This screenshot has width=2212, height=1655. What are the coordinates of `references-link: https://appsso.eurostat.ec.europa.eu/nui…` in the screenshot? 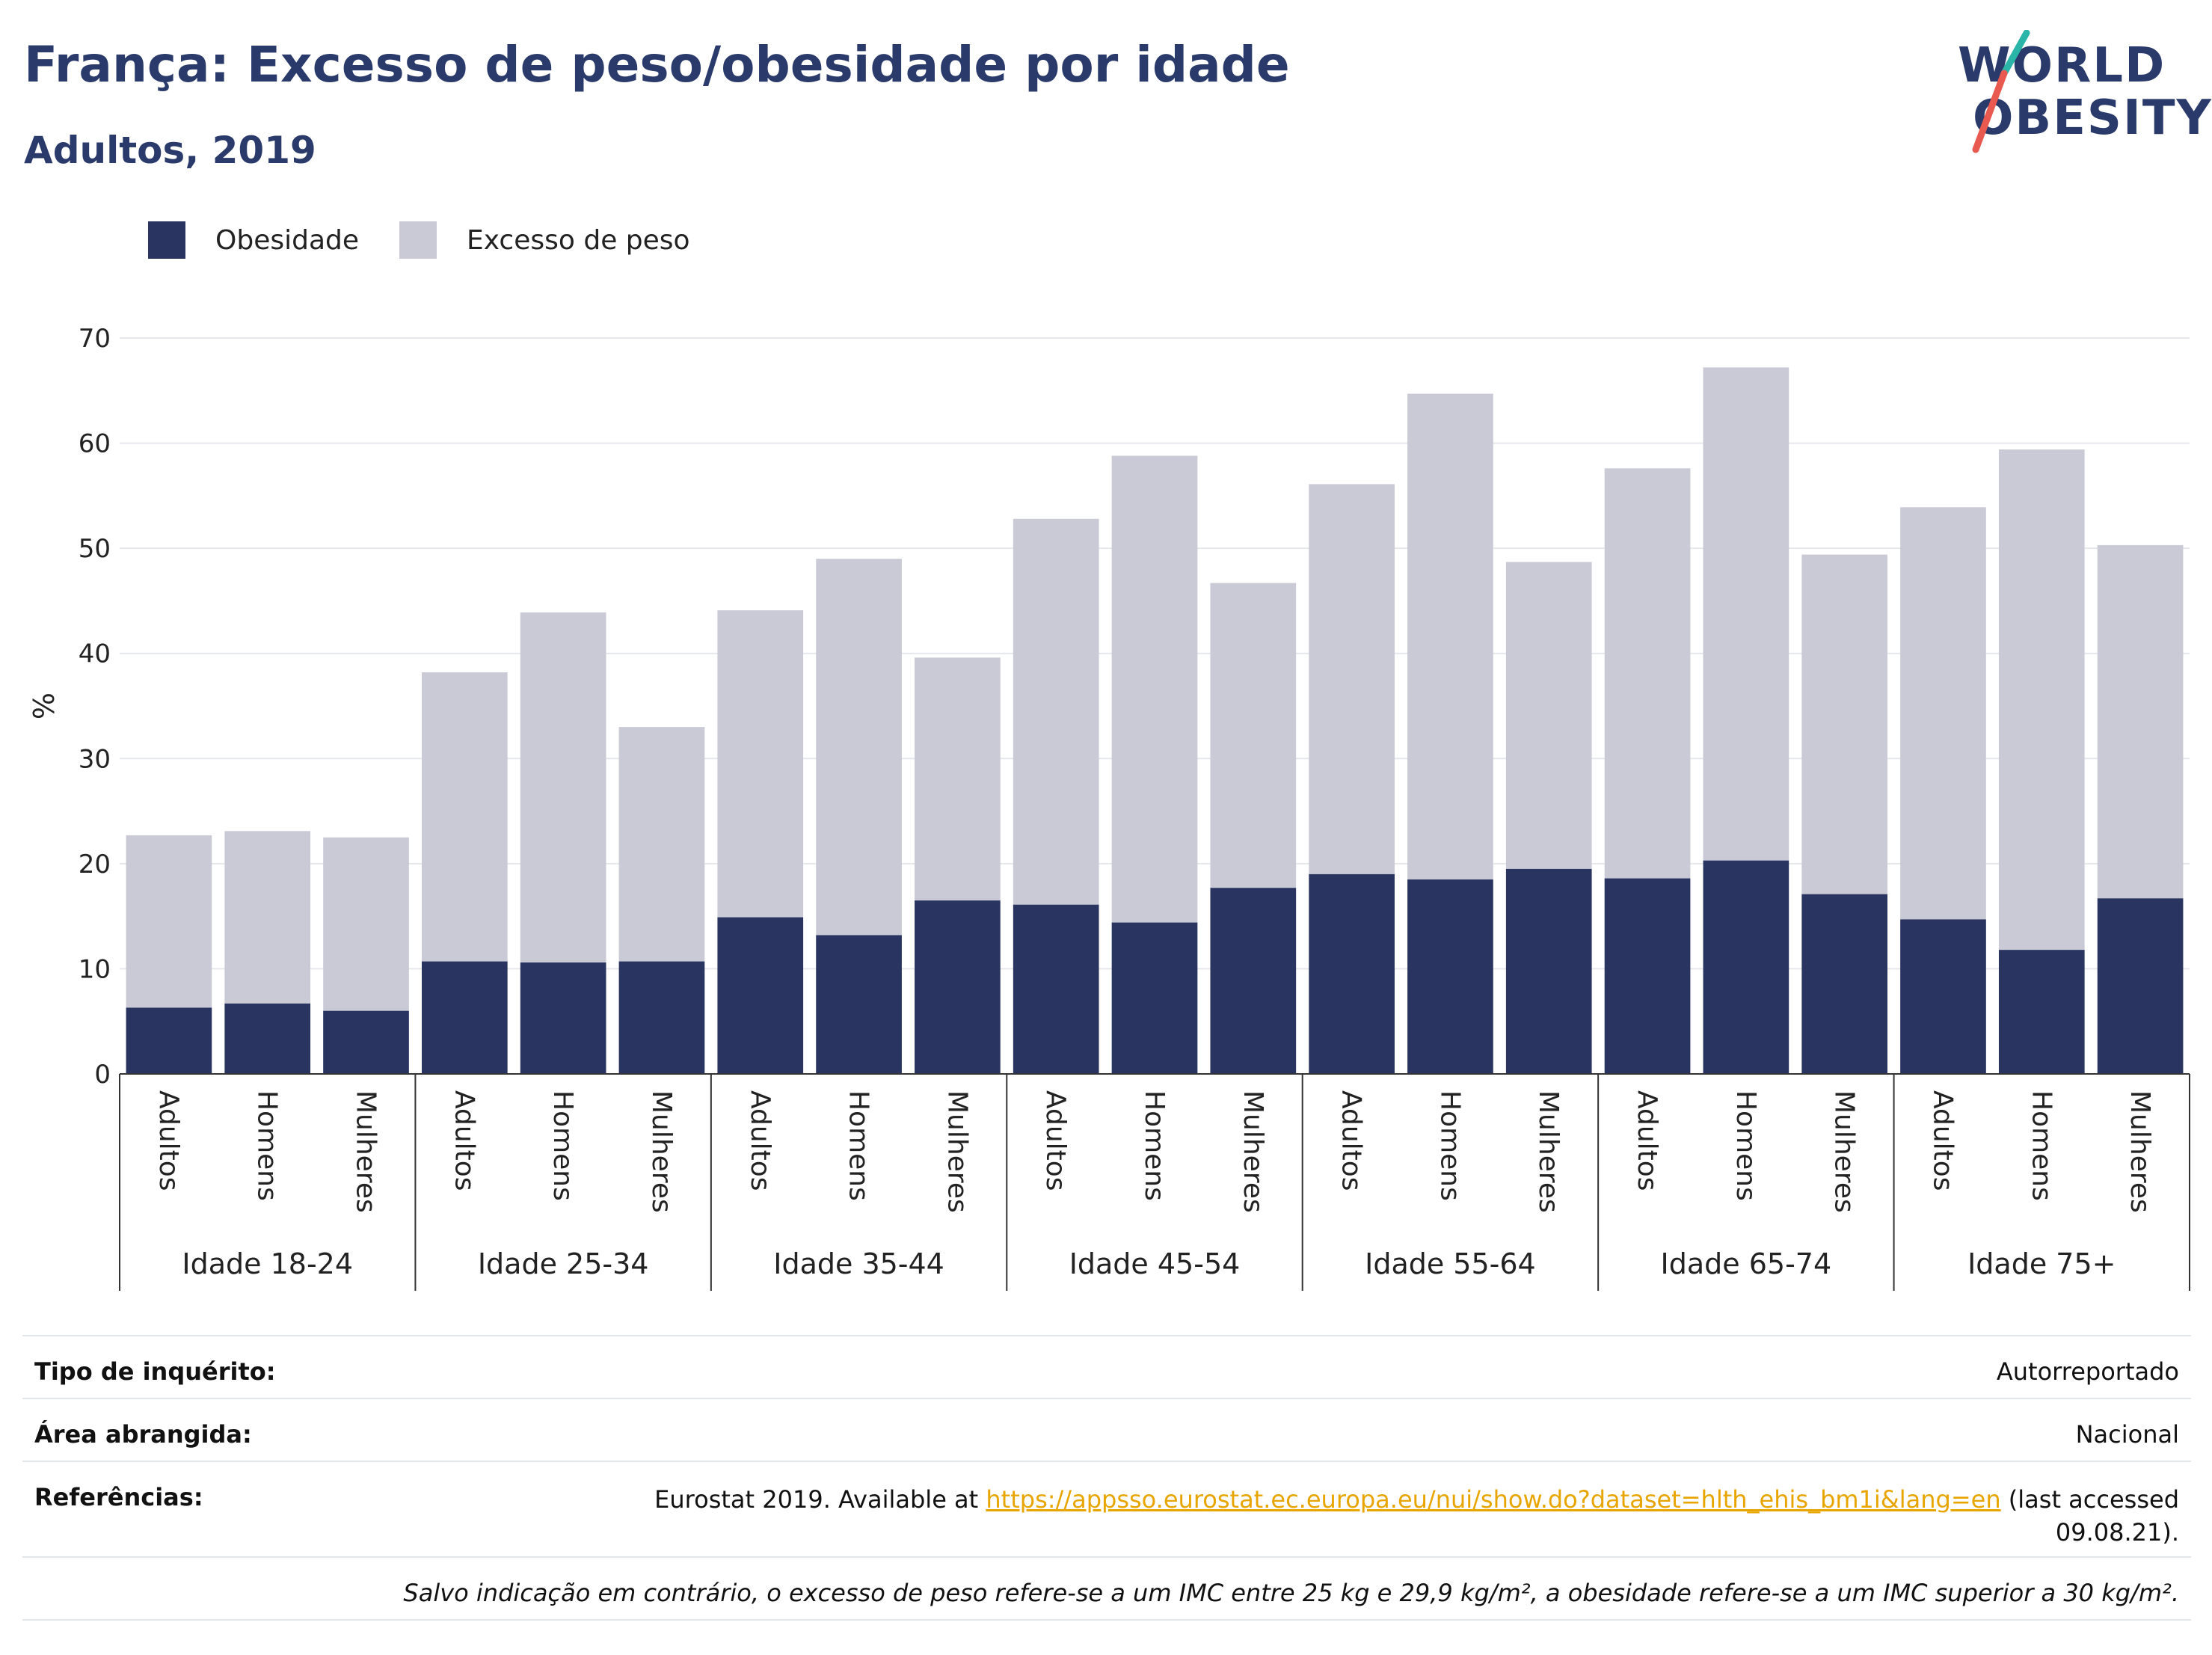 It's located at (1493, 1499).